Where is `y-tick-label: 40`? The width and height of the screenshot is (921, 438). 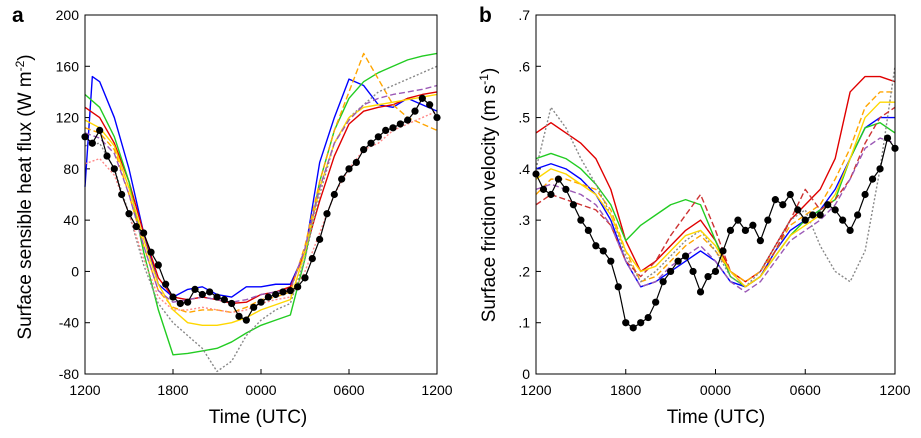
y-tick-label: 40 is located at coordinates (71, 220).